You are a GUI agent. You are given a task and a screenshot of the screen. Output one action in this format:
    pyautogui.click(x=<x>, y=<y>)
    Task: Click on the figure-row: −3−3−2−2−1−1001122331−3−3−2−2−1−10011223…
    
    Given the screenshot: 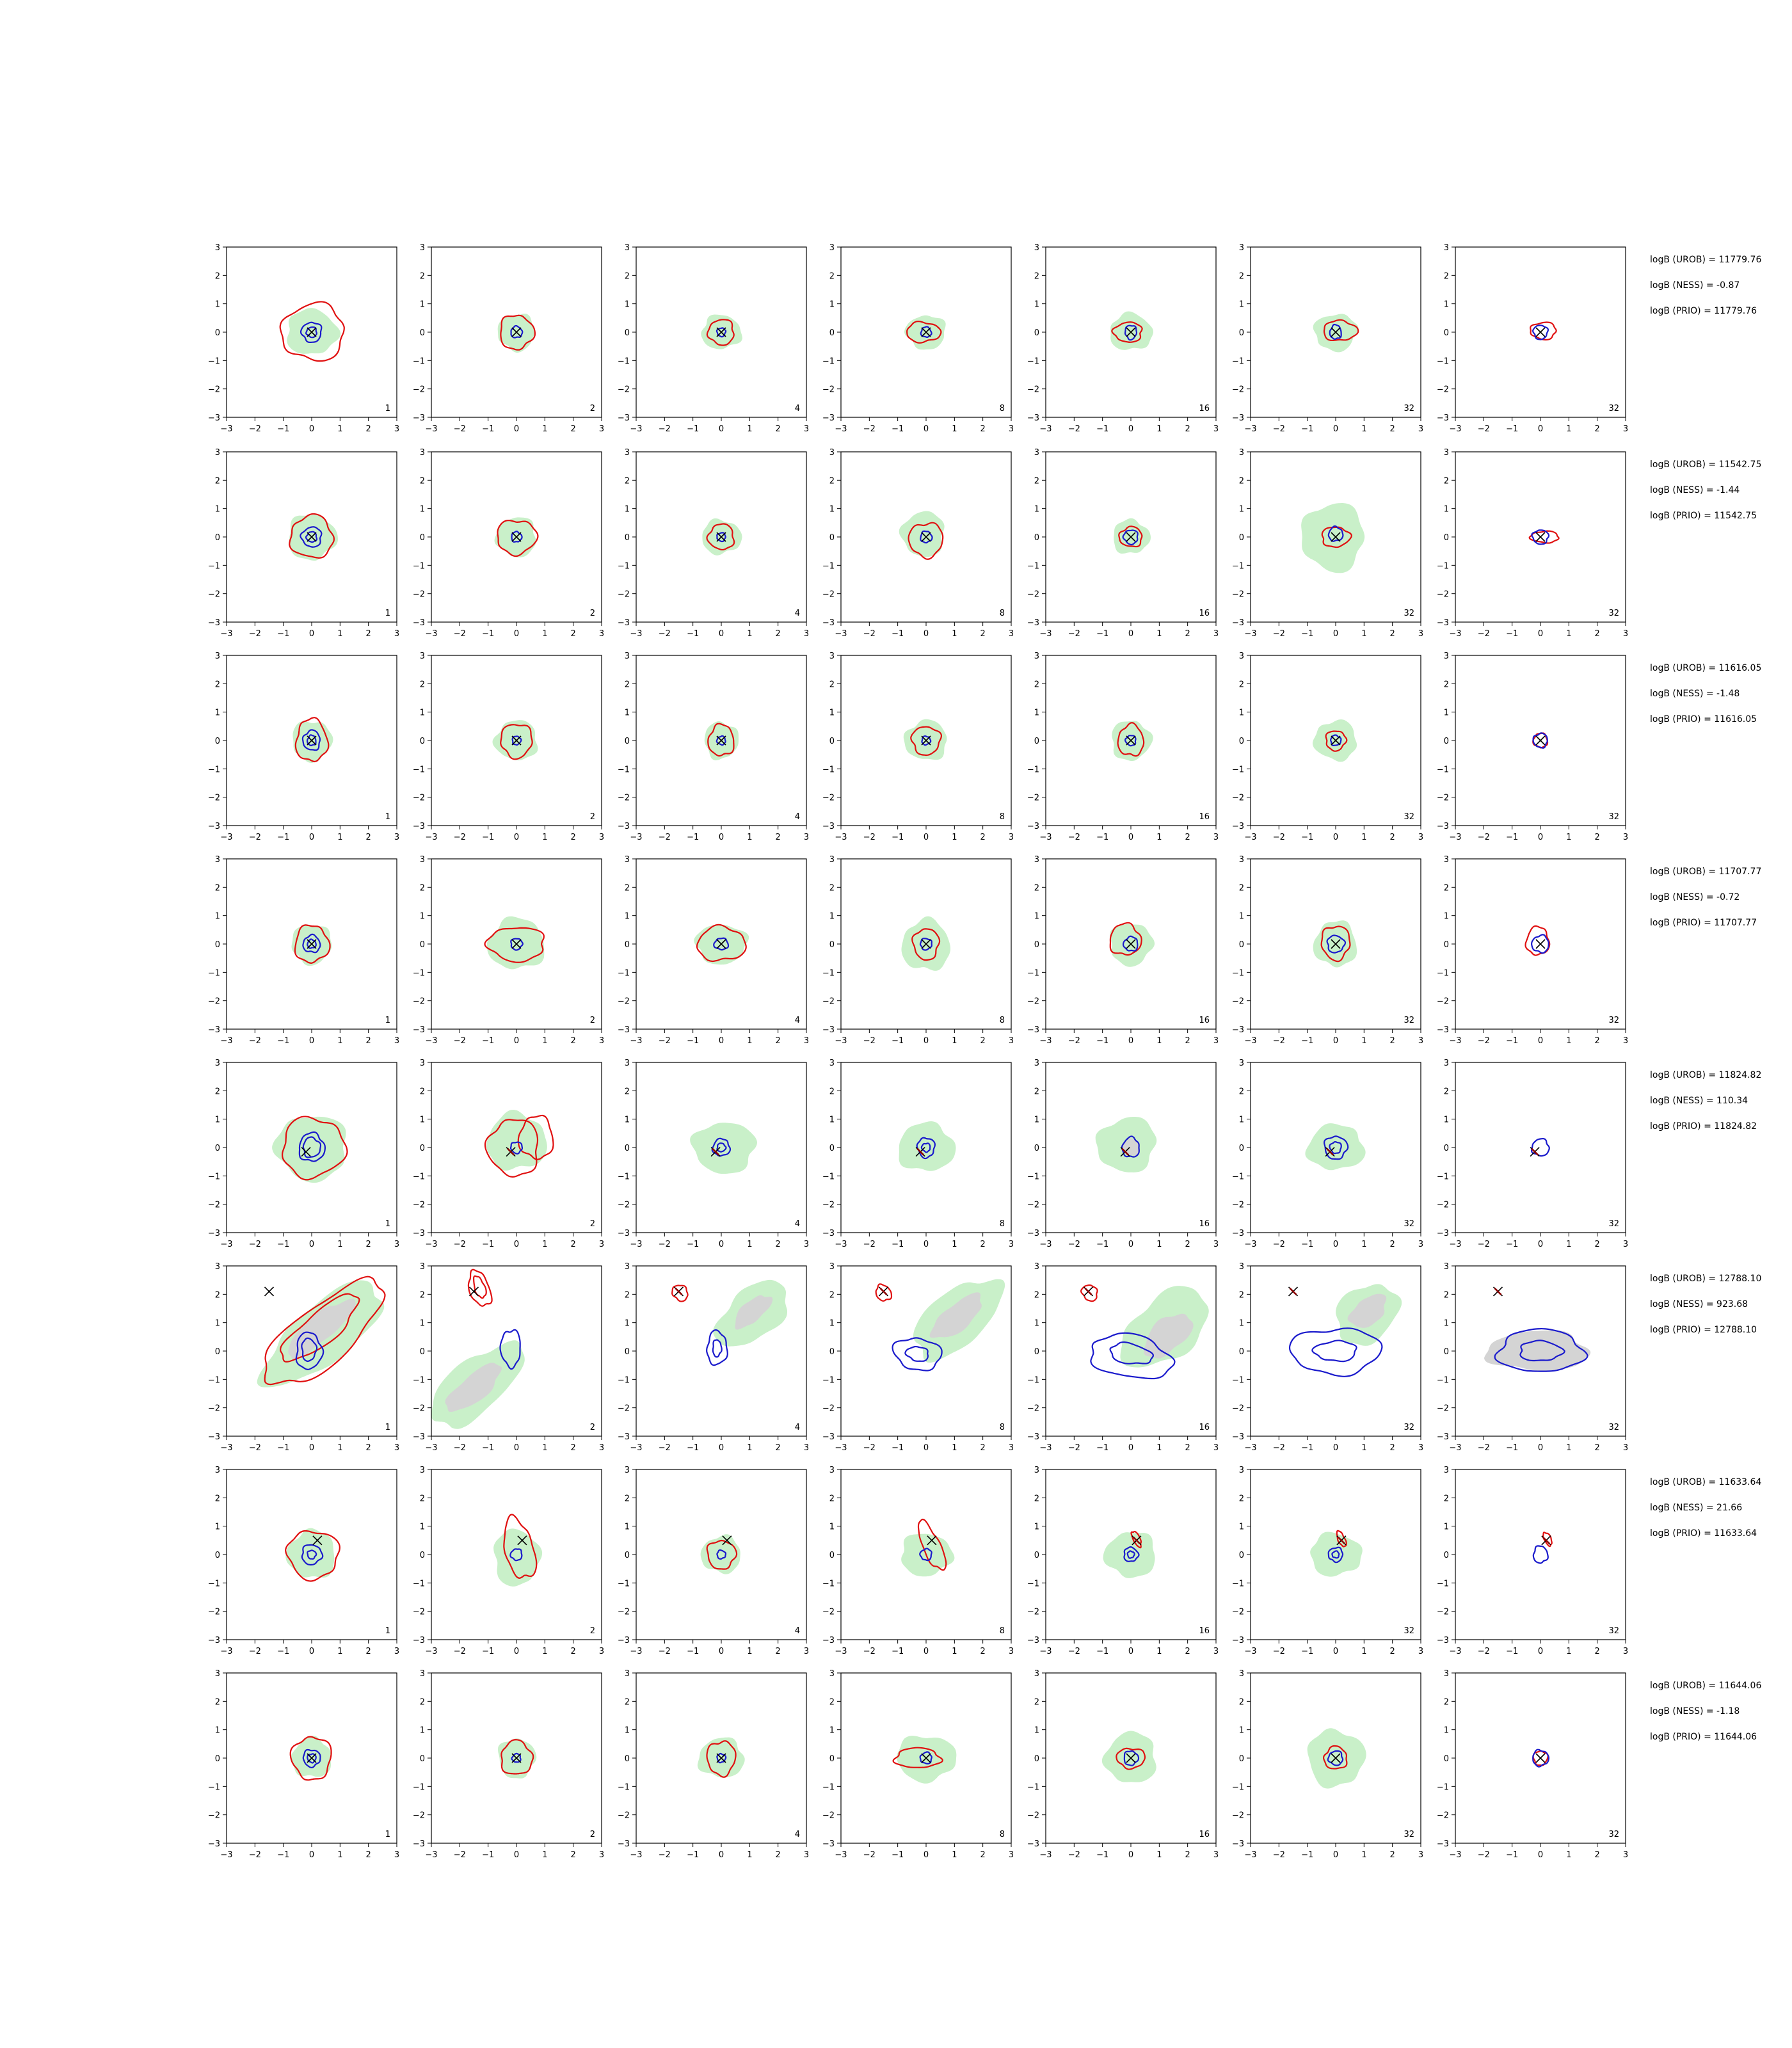 What is the action you would take?
    pyautogui.click(x=985, y=1561)
    